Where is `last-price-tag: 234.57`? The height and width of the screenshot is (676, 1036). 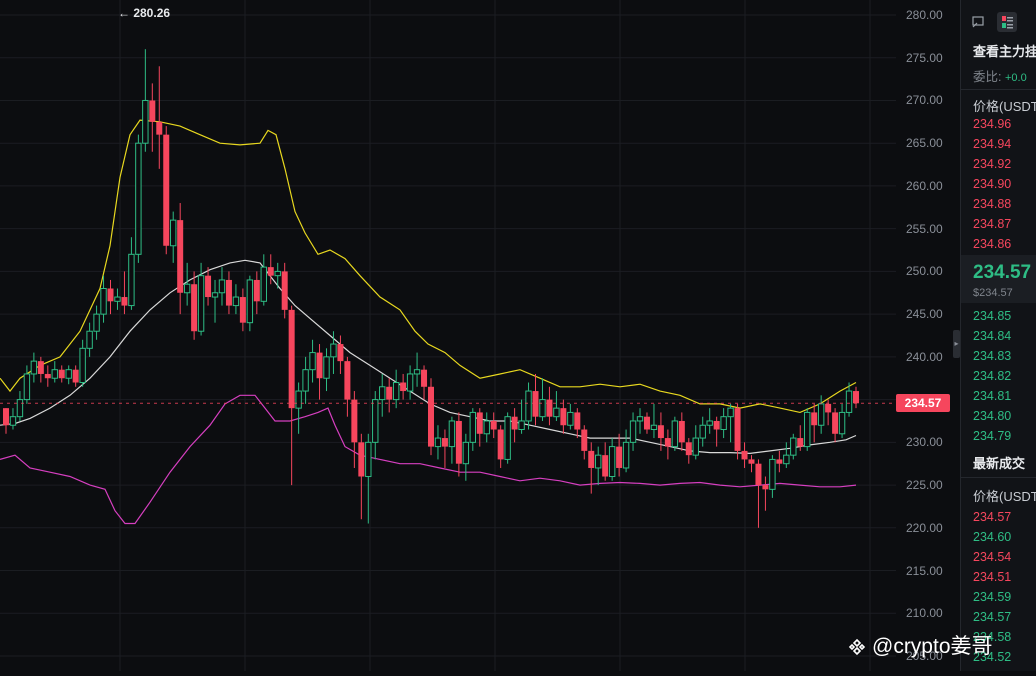 last-price-tag: 234.57 is located at coordinates (923, 403).